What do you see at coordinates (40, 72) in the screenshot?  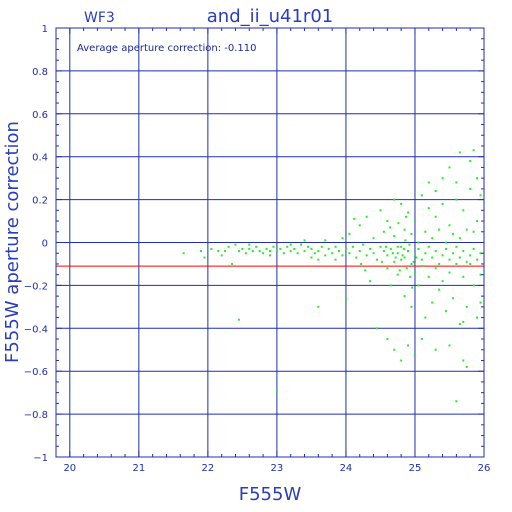 I see `y-tick-label: 0.8` at bounding box center [40, 72].